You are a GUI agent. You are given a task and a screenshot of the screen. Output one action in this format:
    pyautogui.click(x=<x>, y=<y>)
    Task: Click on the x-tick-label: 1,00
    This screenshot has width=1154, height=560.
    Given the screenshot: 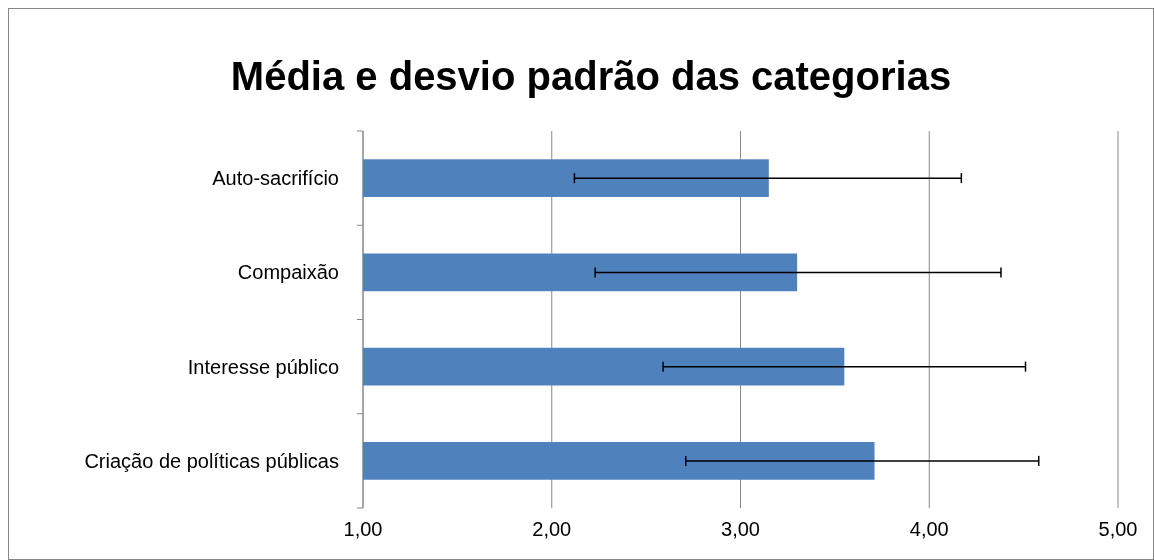 What is the action you would take?
    pyautogui.click(x=363, y=529)
    